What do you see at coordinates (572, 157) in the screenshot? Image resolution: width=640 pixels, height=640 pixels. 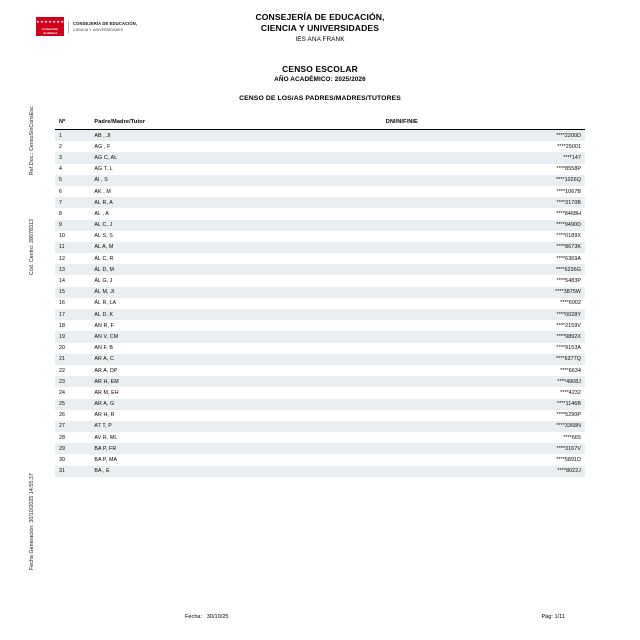 I see `cell-dni: ****147` at bounding box center [572, 157].